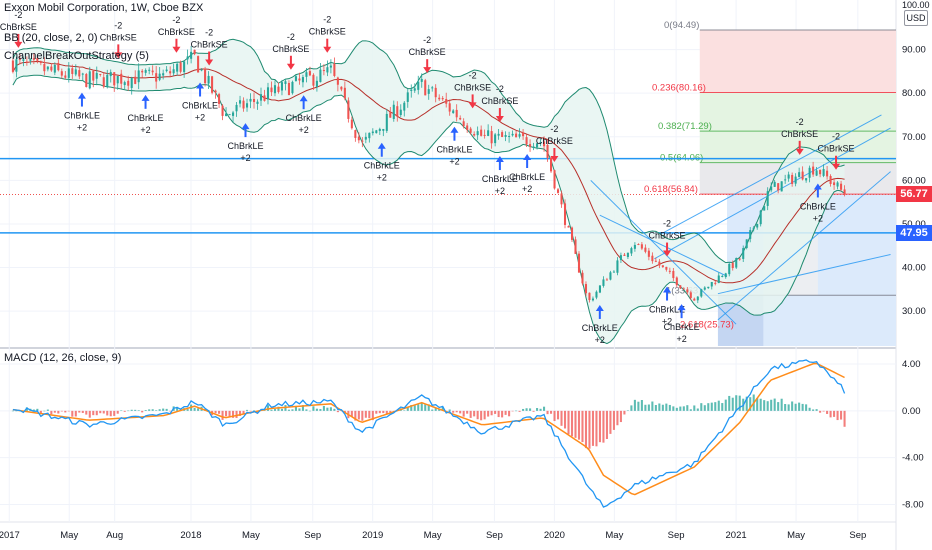  I want to click on bb-indicator-label: BB (20, close, 2, 0), so click(51, 38).